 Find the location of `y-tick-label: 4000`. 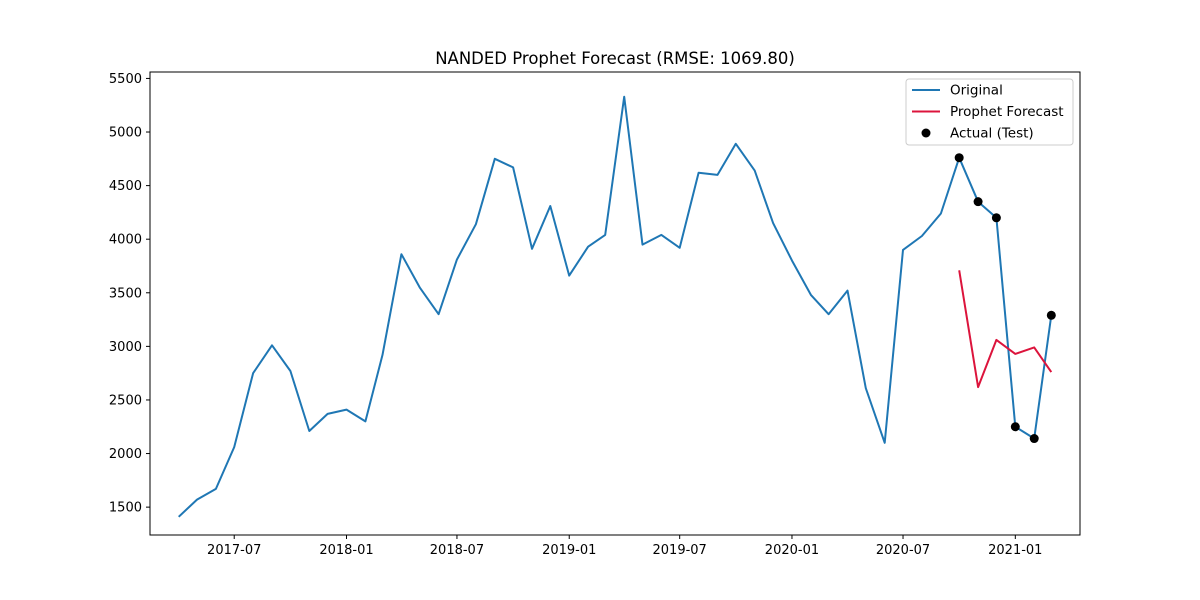

y-tick-label: 4000 is located at coordinates (125, 240).